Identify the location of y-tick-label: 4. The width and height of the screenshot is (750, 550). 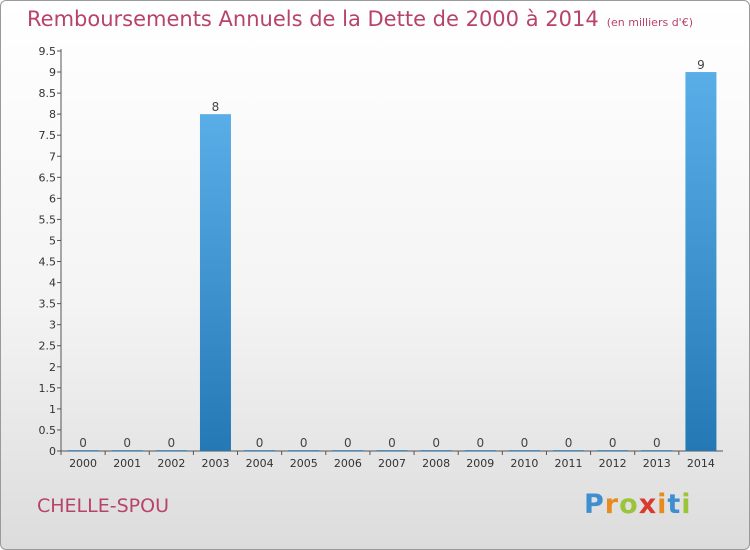
(52, 283).